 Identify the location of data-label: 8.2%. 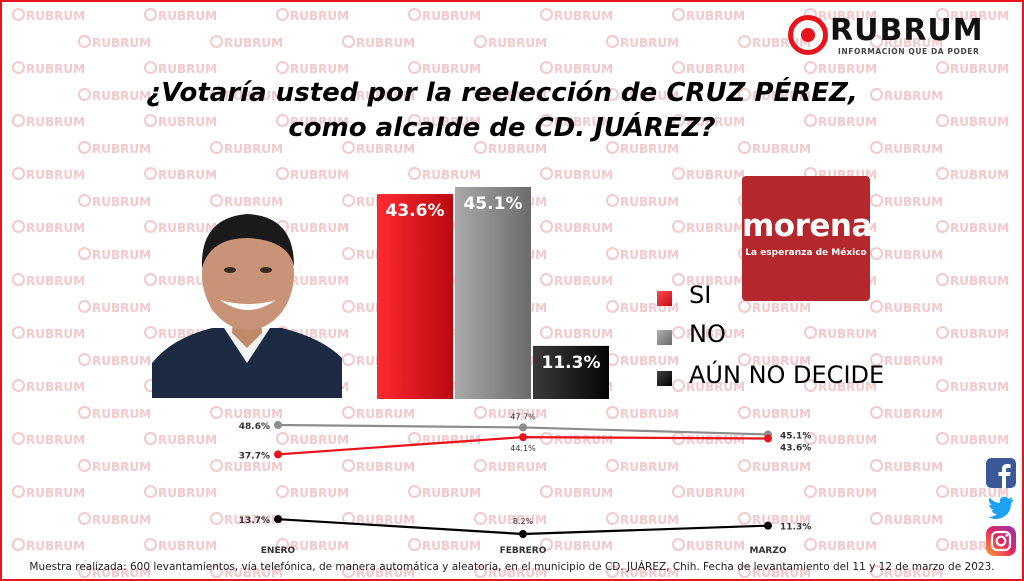
(523, 521).